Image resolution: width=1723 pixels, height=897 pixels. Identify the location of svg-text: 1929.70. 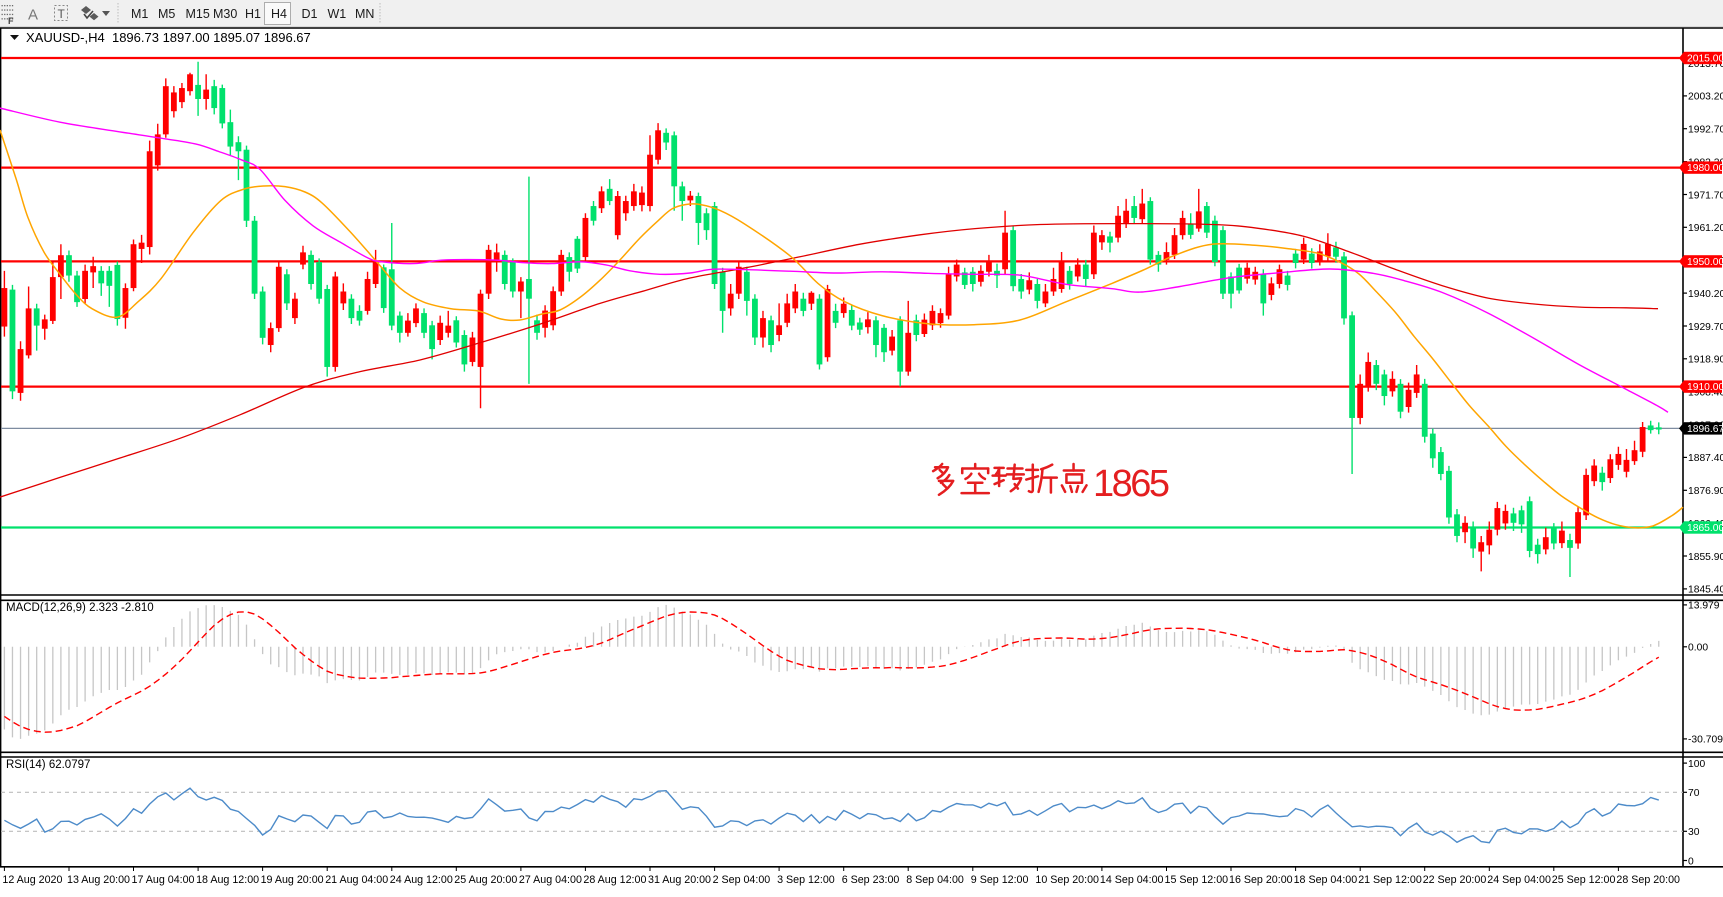
(1705, 327).